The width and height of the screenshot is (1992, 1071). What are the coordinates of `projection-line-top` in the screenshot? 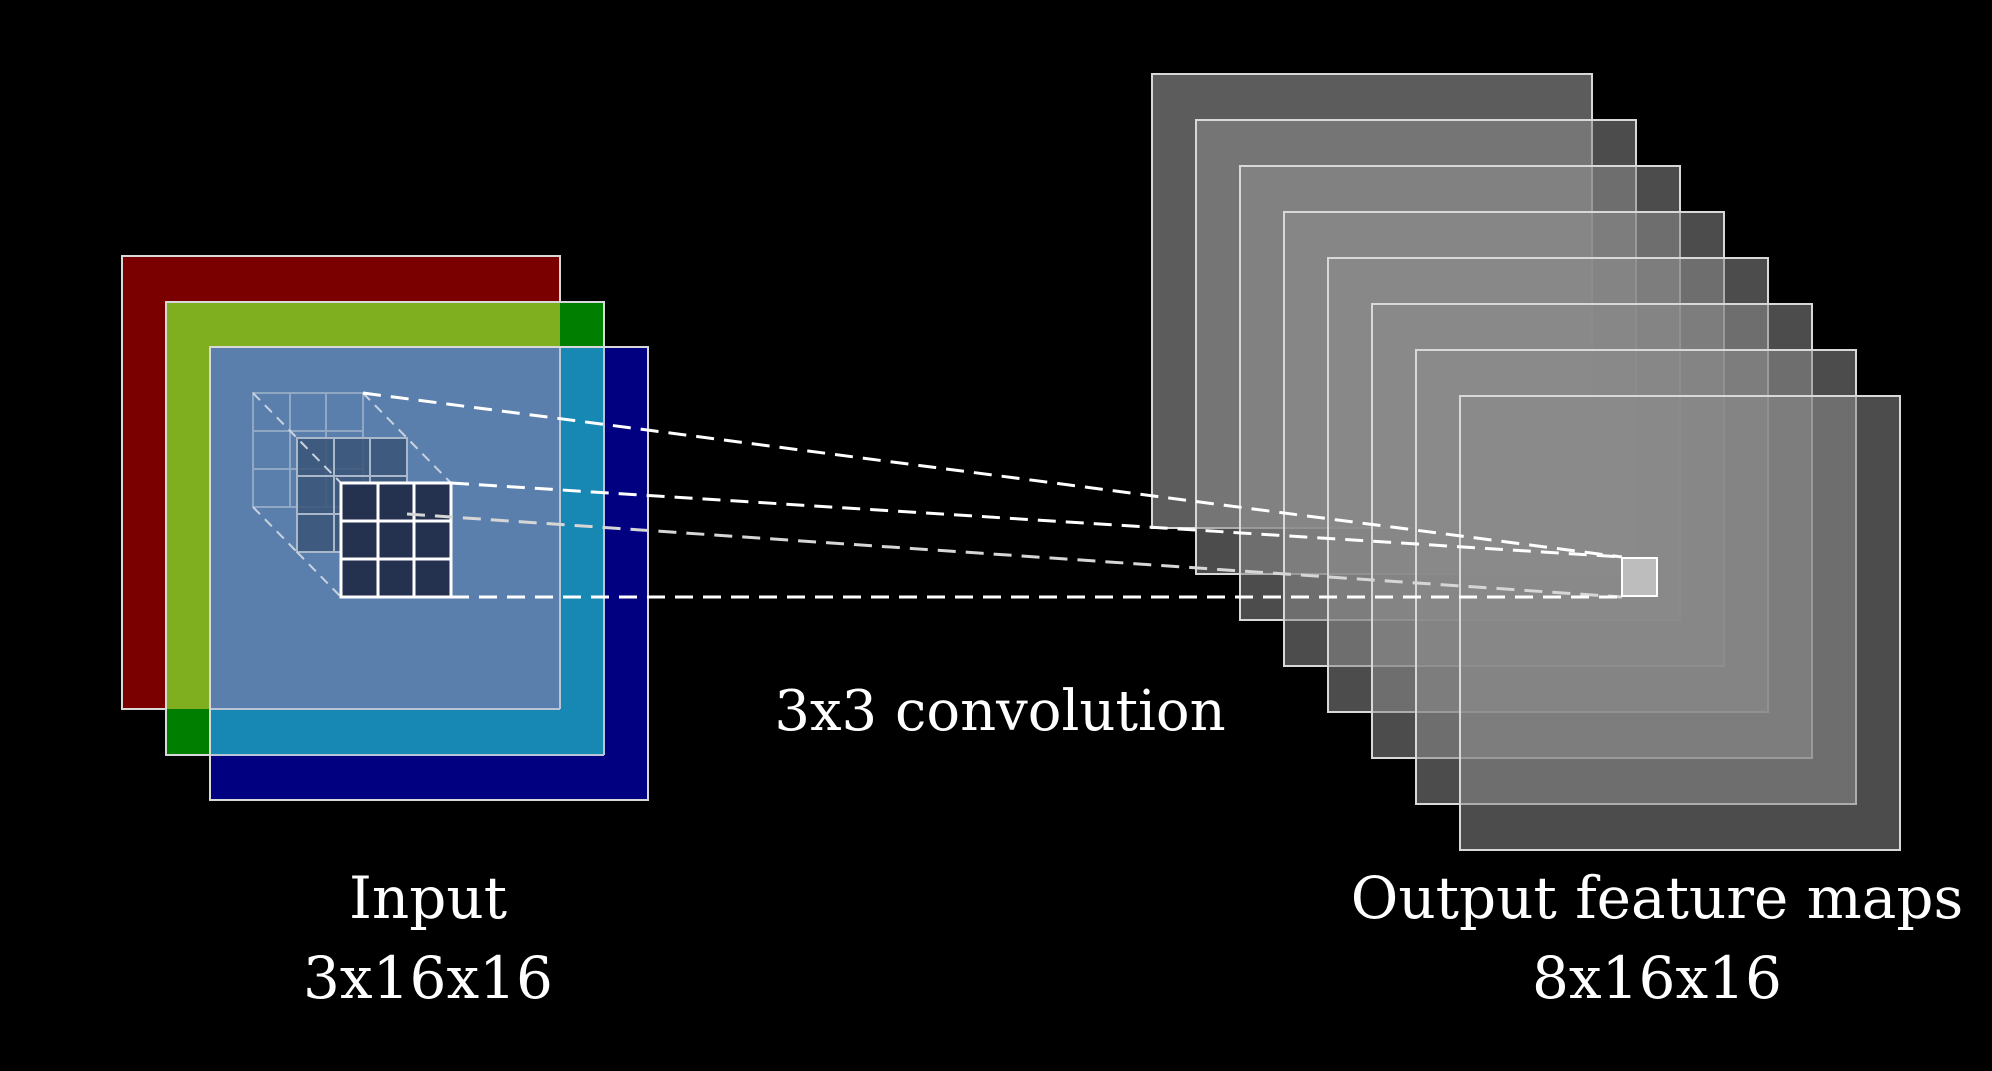 It's located at (992, 475).